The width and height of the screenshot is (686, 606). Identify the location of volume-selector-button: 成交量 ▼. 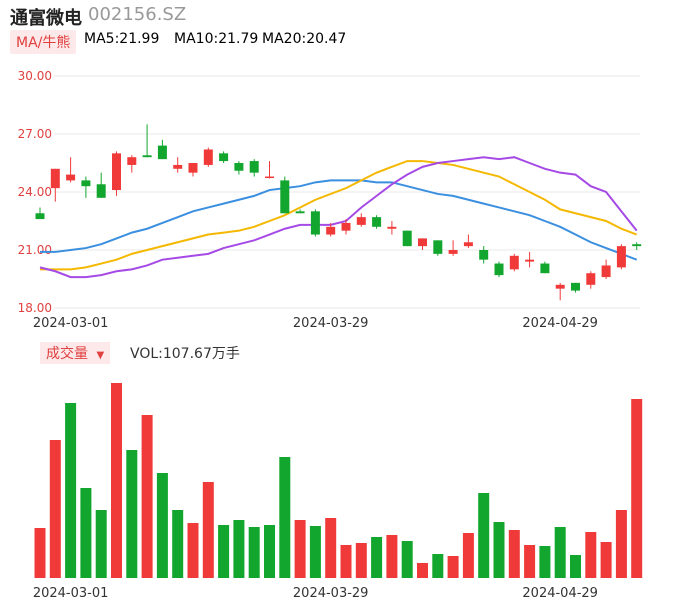
(75, 353).